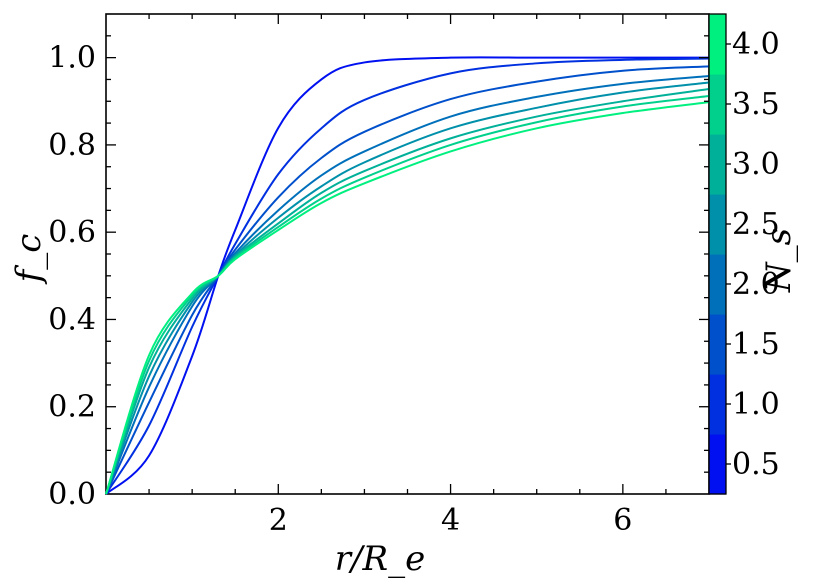  What do you see at coordinates (622, 520) in the screenshot?
I see `x-tick-label: 6` at bounding box center [622, 520].